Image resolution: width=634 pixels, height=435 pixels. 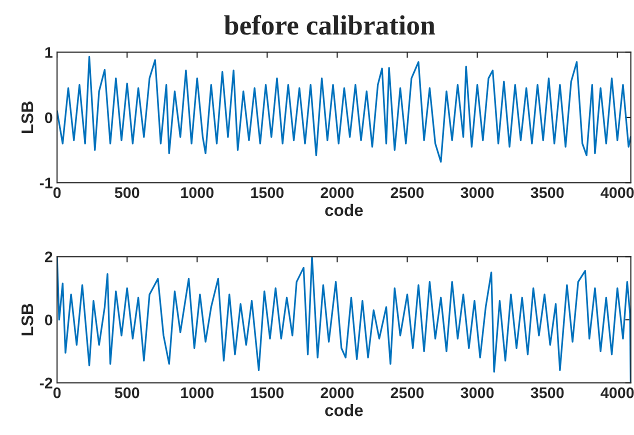 I want to click on y-tick-label: -1, so click(x=46, y=183).